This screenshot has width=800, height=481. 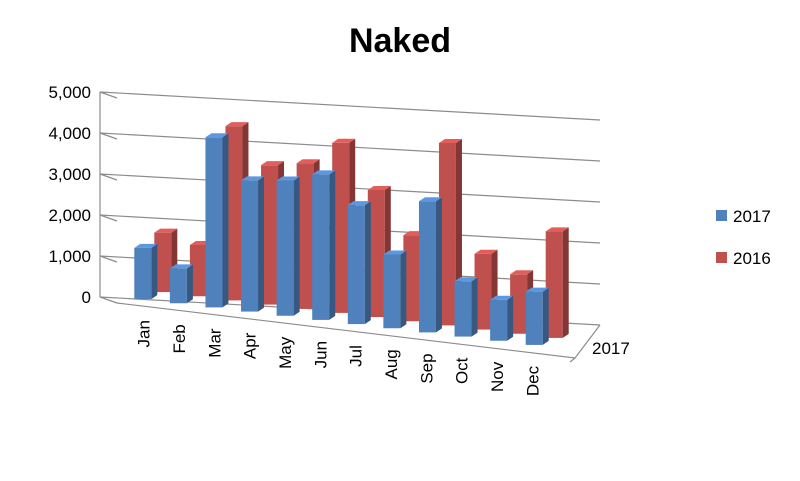 I want to click on x-tick-label: Sep, so click(x=426, y=368).